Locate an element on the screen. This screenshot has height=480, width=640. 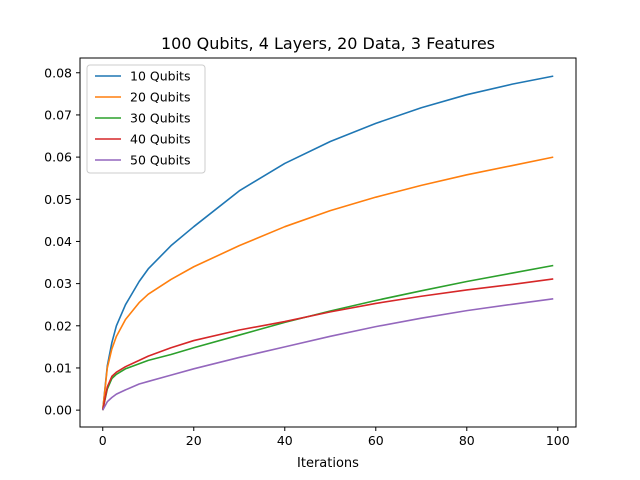
x-tick-label: 60 is located at coordinates (376, 440).